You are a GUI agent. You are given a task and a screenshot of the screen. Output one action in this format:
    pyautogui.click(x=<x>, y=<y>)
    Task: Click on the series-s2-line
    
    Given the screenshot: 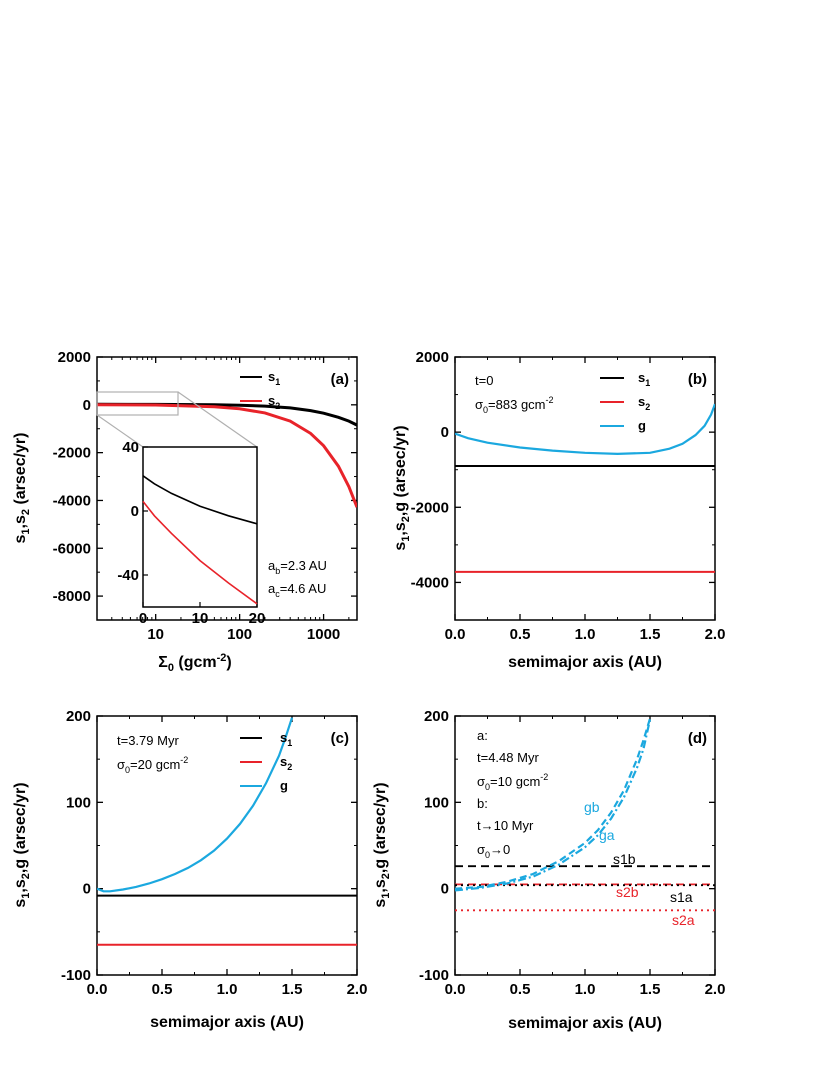 What is the action you would take?
    pyautogui.click(x=227, y=455)
    